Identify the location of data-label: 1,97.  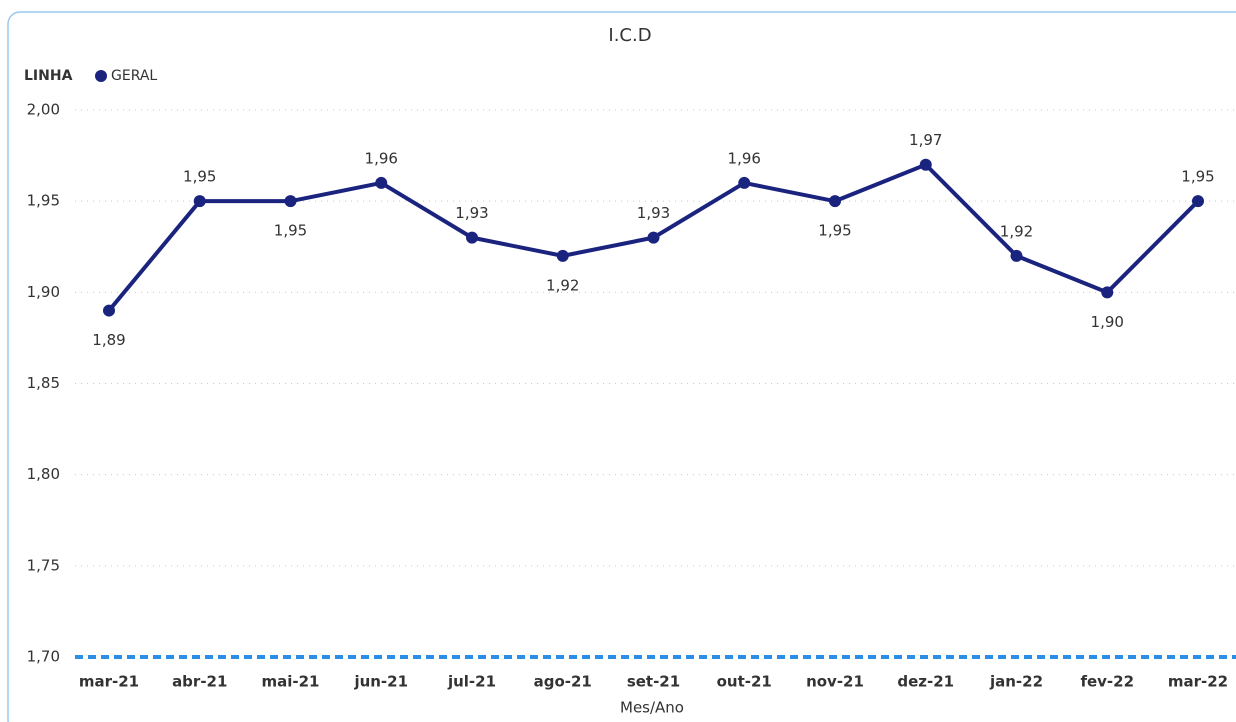
(925, 140).